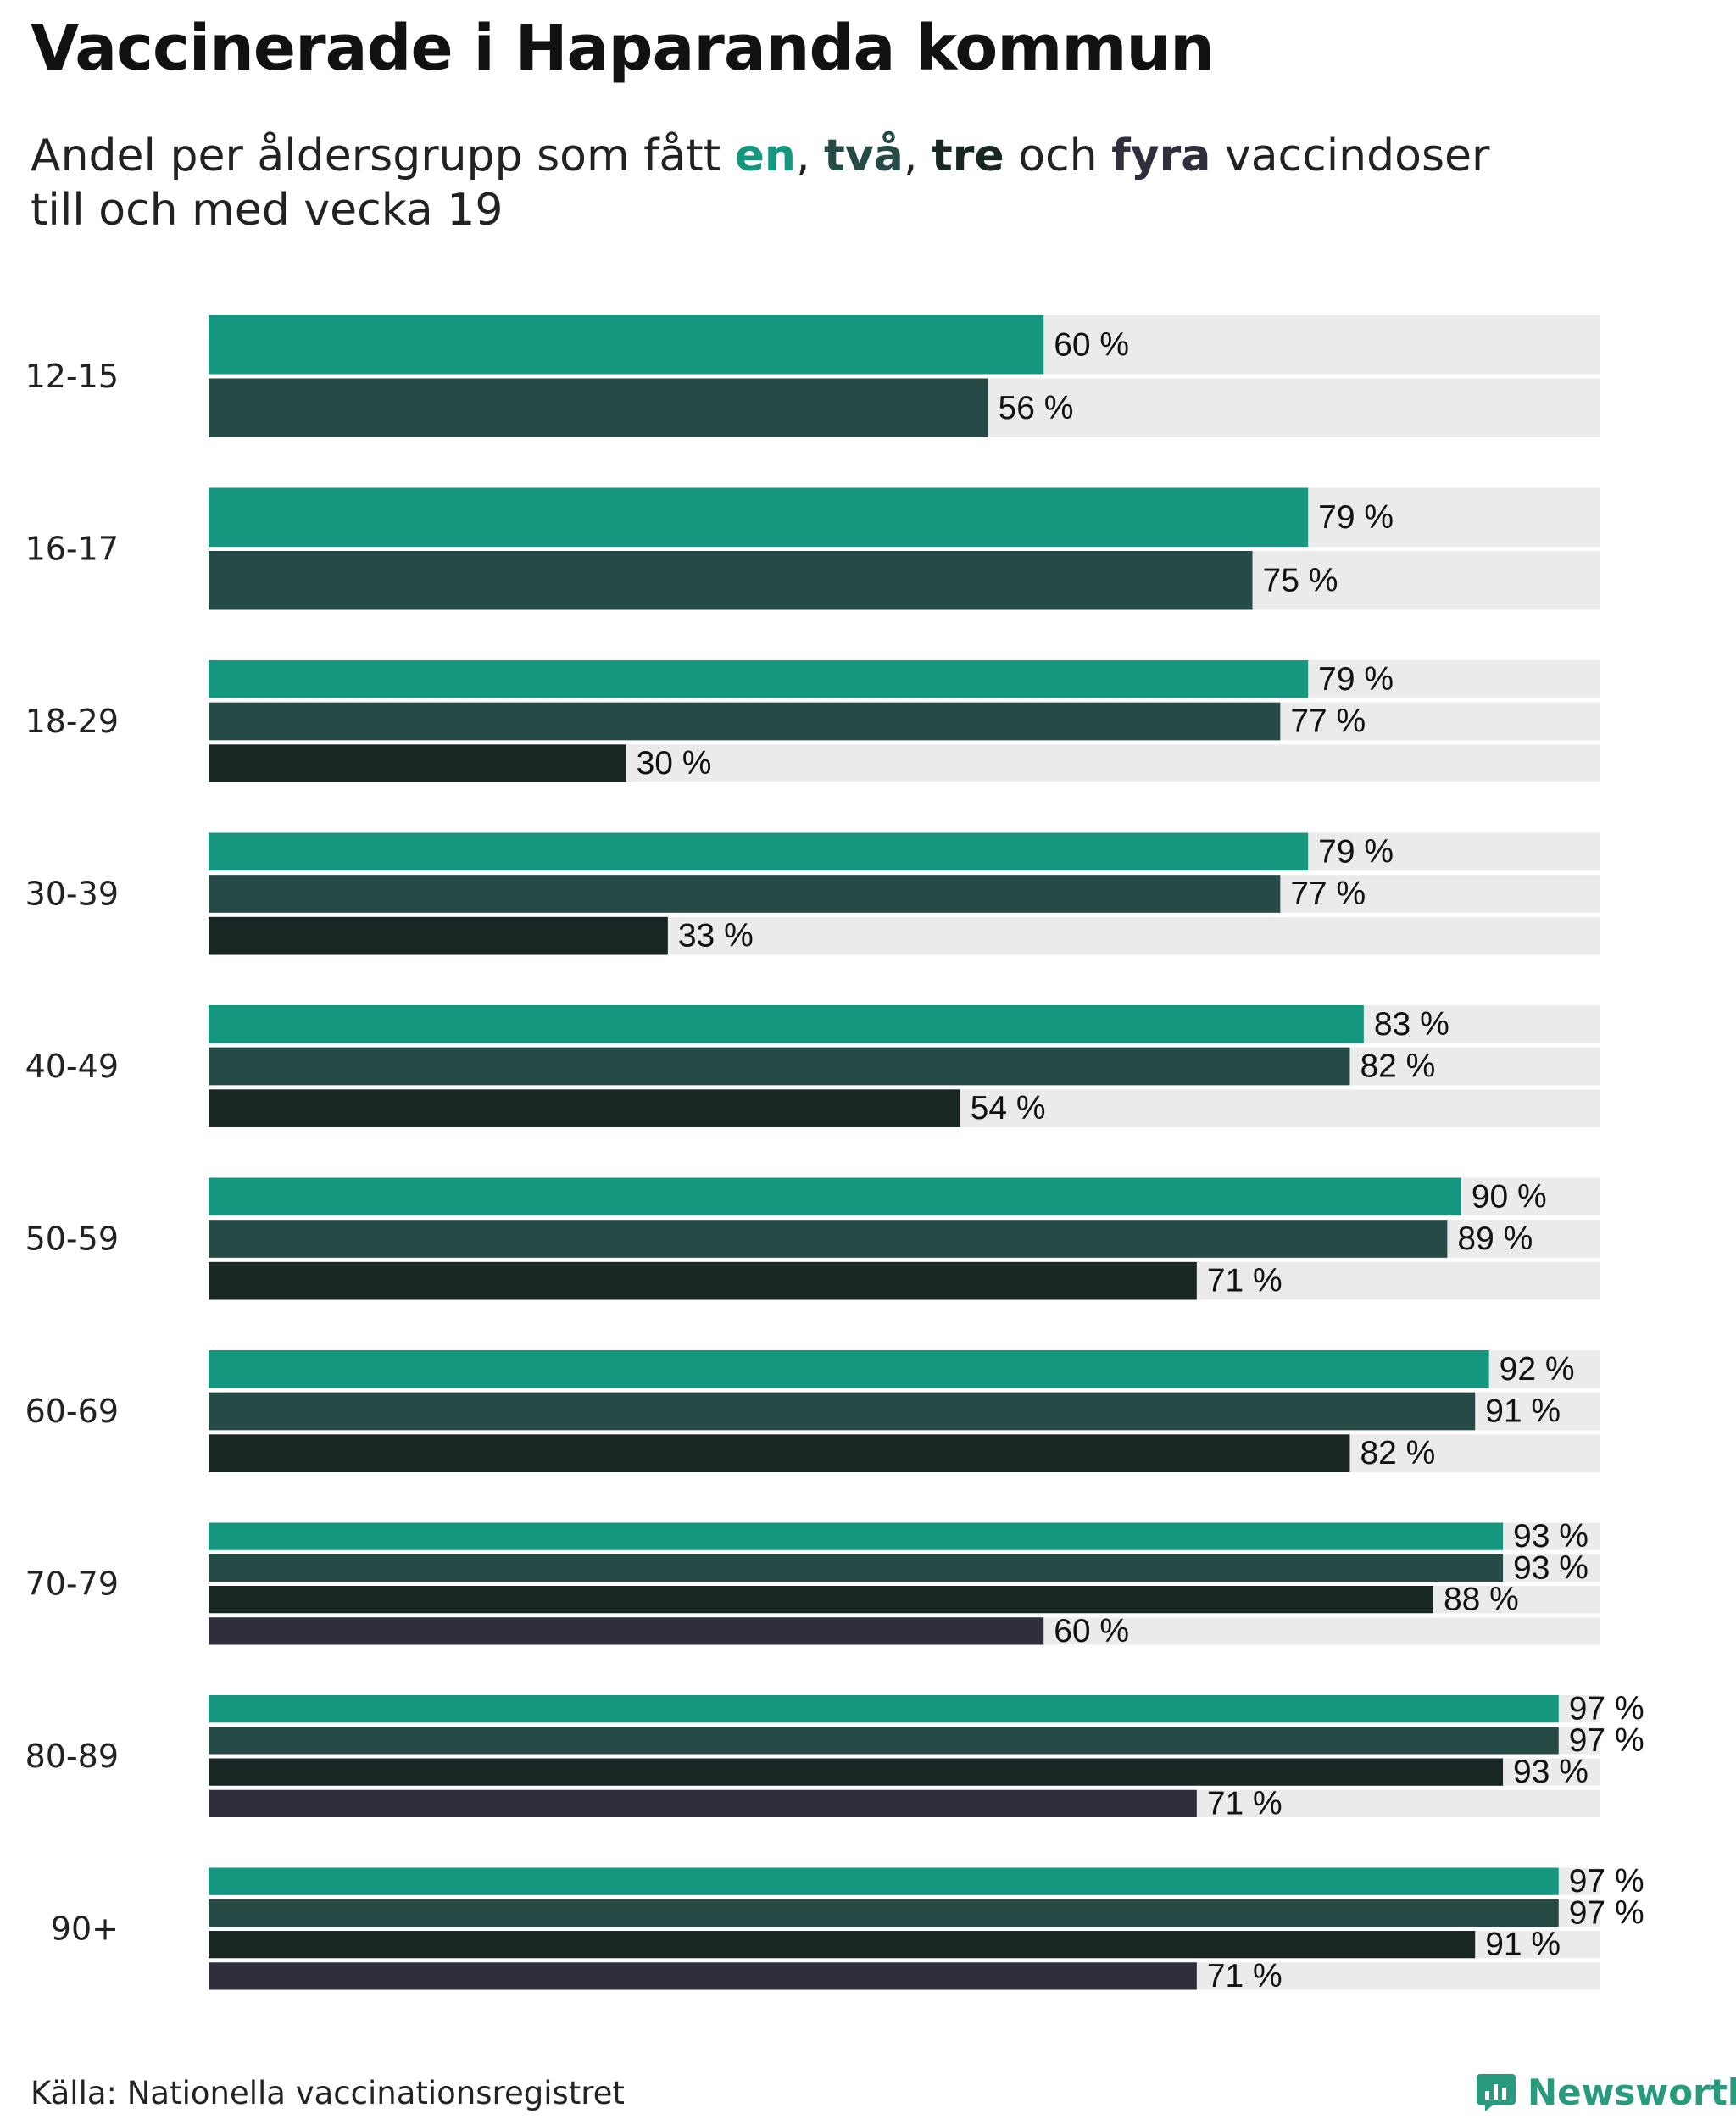 The image size is (1736, 2119). I want to click on brand-name: Newsworthy, so click(1631, 2092).